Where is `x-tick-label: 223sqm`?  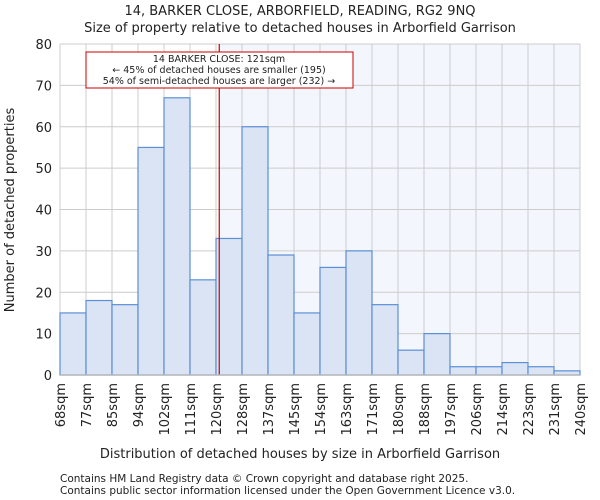
x-tick-label: 223sqm is located at coordinates (529, 409).